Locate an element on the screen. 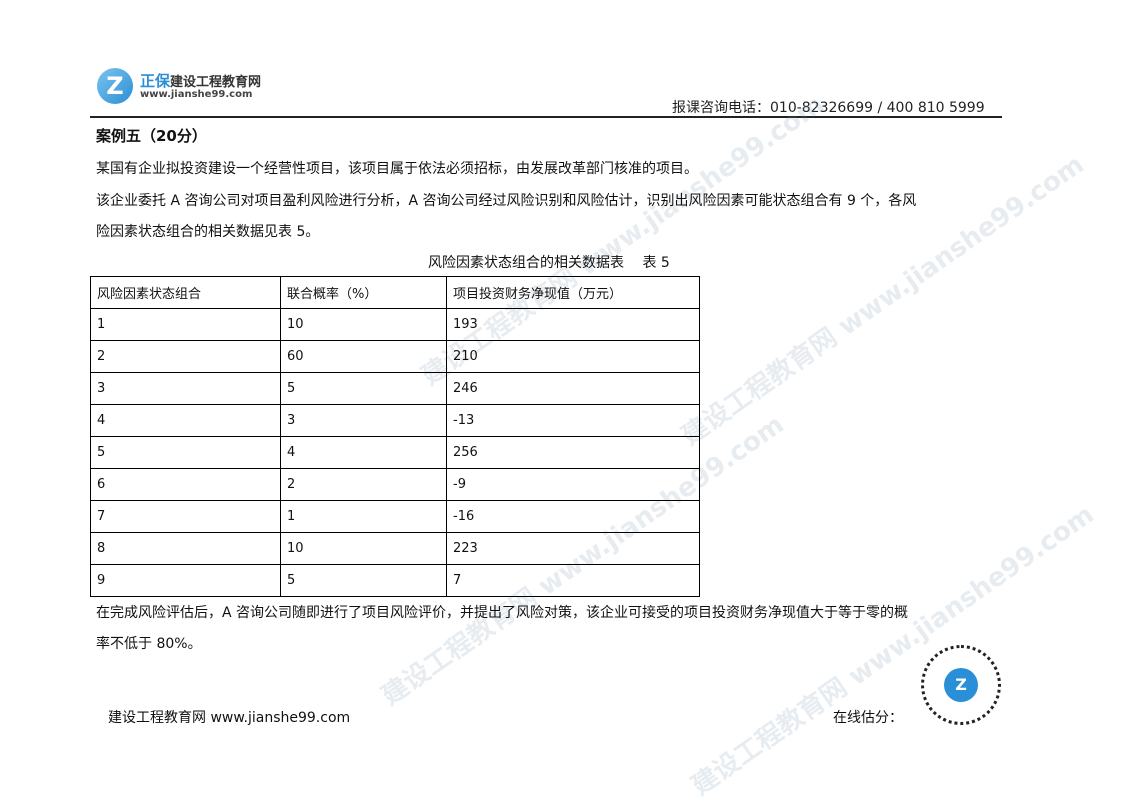 The width and height of the screenshot is (1122, 802). table-row: 4 3 -13 is located at coordinates (395, 420).